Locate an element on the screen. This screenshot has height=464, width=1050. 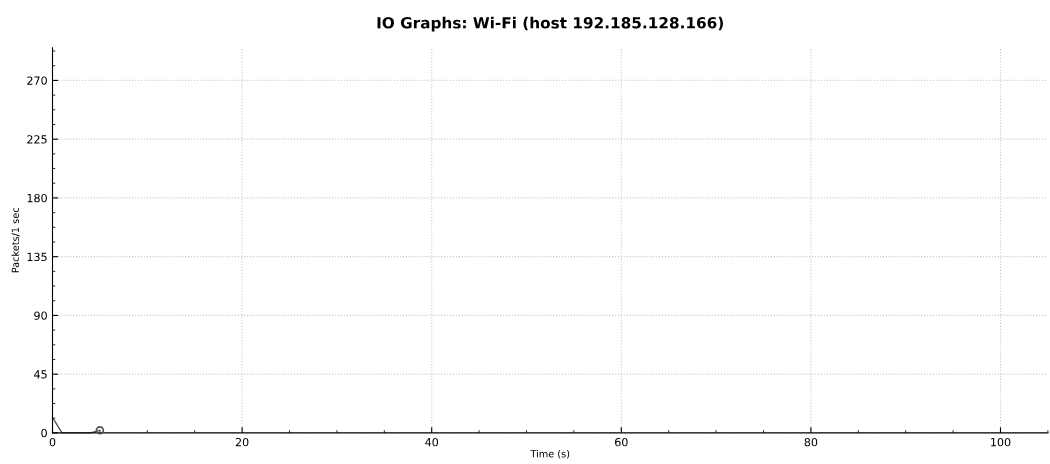
y-tick-label: 0 is located at coordinates (44, 433).